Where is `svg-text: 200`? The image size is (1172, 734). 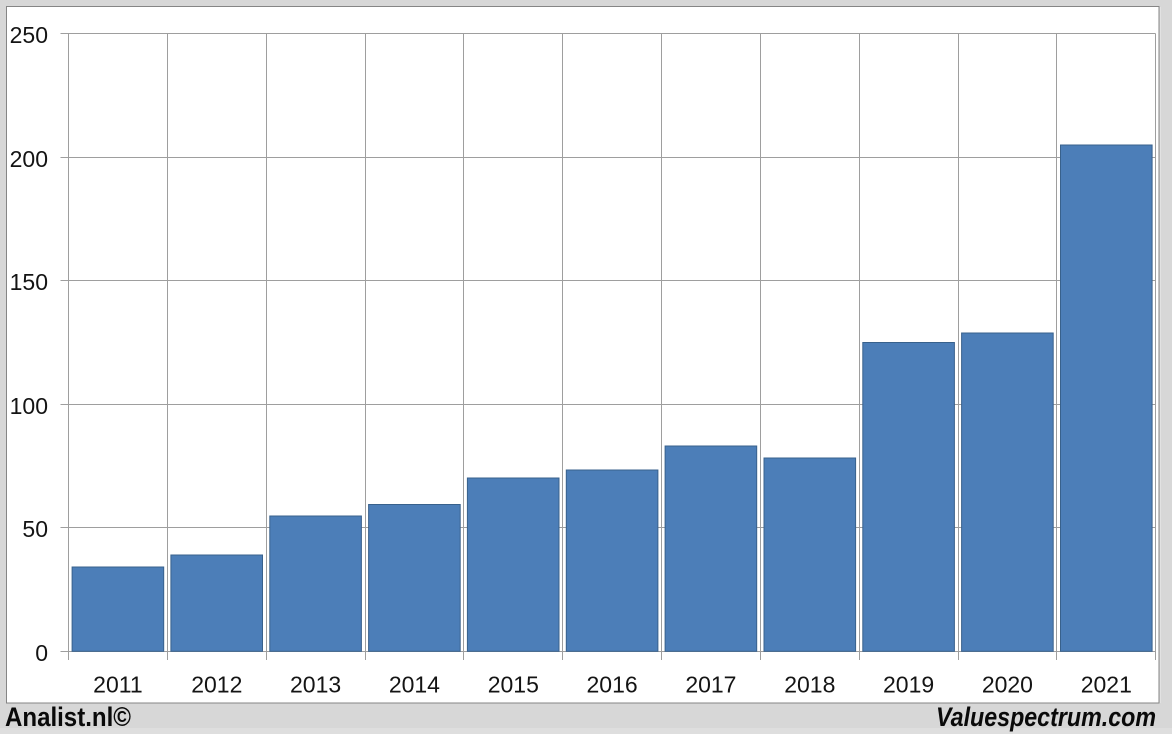
svg-text: 200 is located at coordinates (29, 159).